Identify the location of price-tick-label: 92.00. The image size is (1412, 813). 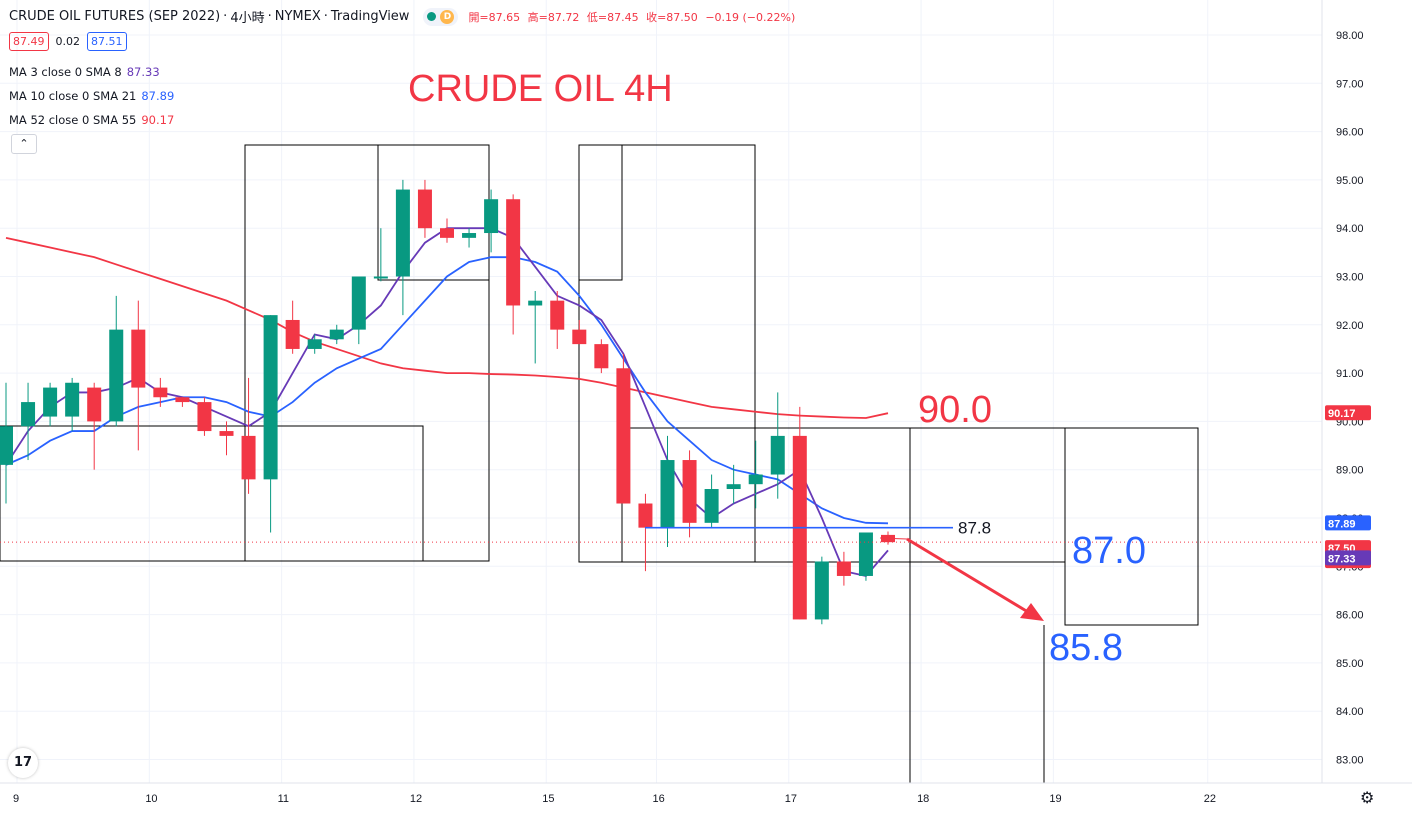
(1350, 326).